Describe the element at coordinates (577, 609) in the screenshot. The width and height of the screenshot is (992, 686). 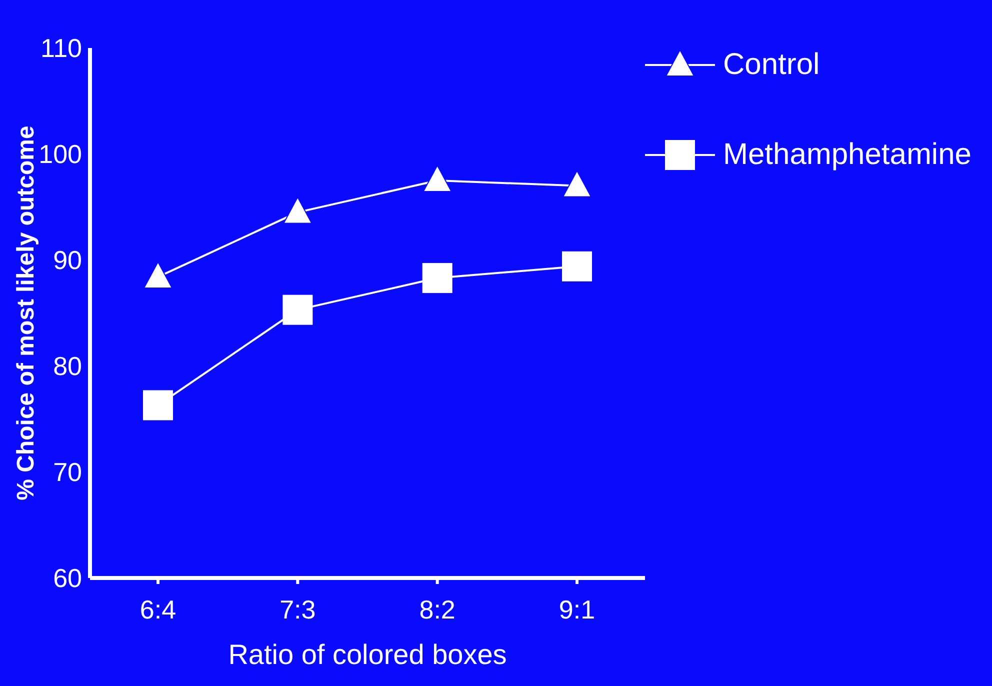
I see `x-tick-label: 9:1` at that location.